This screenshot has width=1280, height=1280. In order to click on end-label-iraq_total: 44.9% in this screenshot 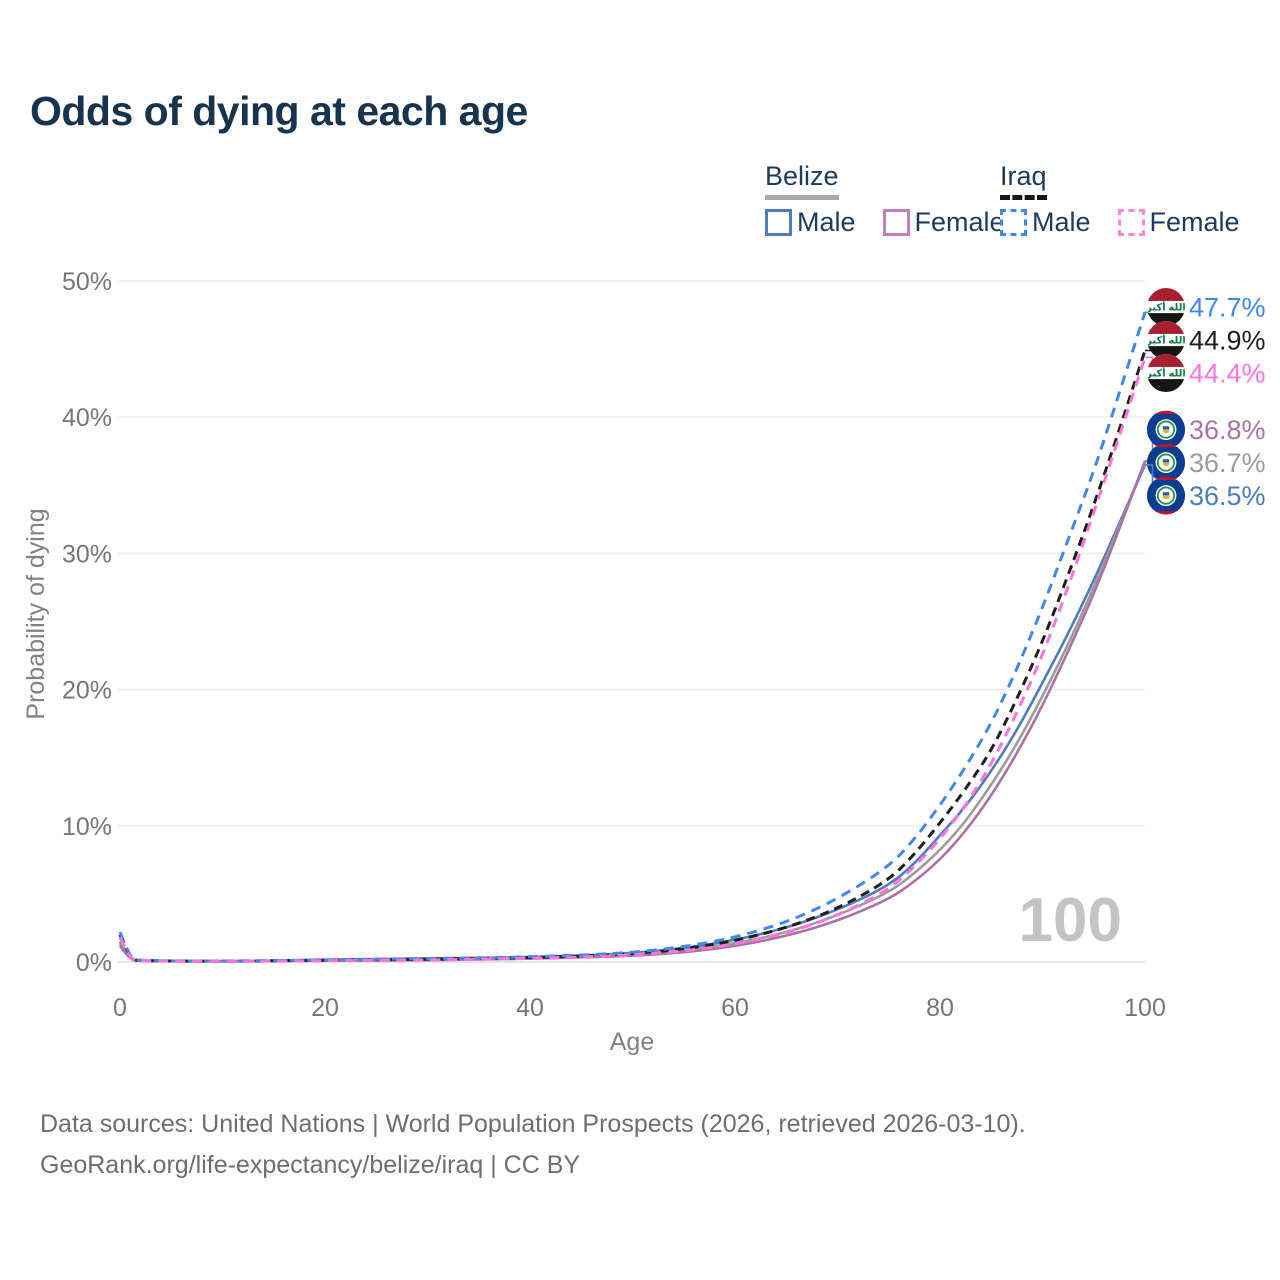, I will do `click(1227, 341)`.